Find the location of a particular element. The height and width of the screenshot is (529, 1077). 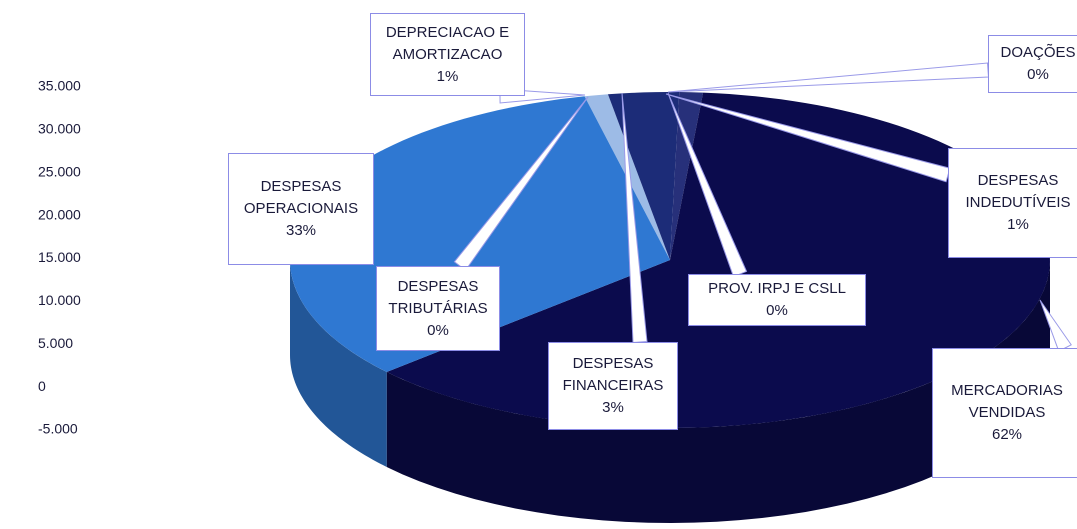

leader-line is located at coordinates (828, 77).